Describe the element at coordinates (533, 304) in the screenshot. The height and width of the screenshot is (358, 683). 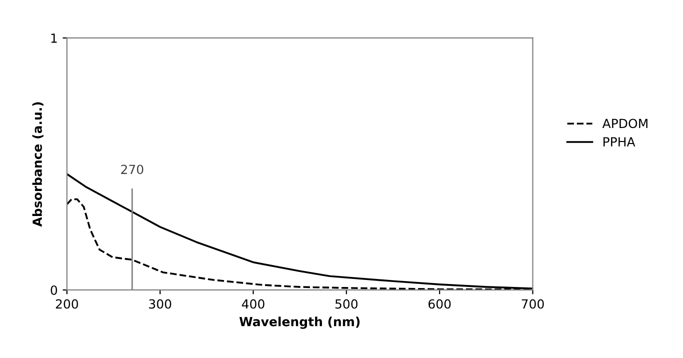
I see `x-tick-label: 700` at that location.